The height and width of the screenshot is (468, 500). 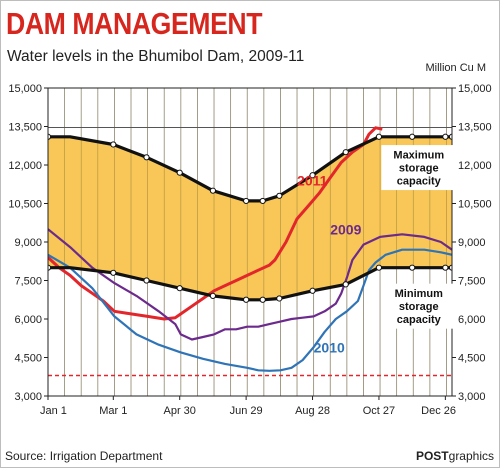 I want to click on x-tick-label: Mar 1, so click(x=113, y=411).